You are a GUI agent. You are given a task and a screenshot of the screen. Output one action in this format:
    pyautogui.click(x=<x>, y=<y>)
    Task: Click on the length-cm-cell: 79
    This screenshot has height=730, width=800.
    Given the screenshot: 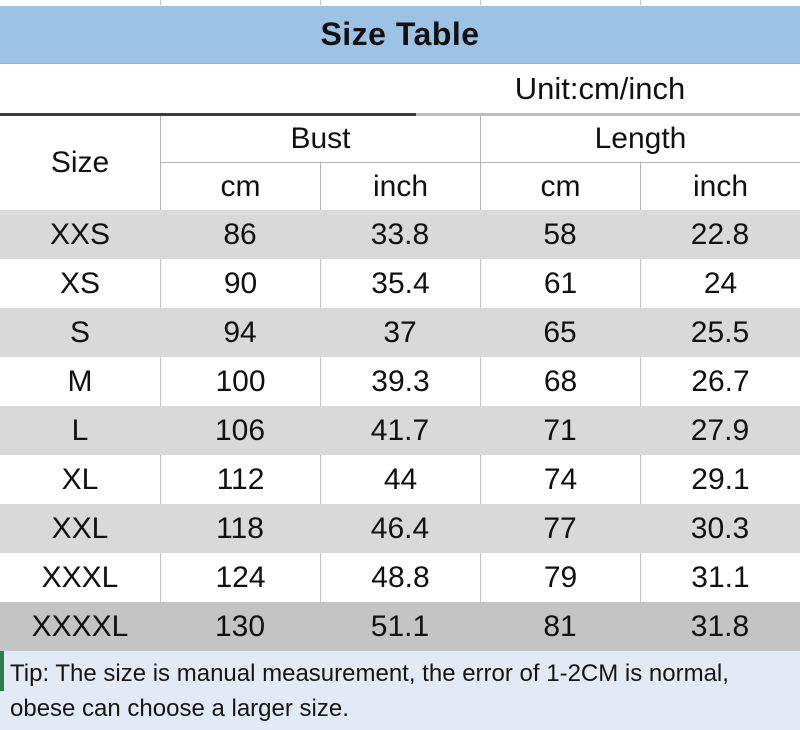 What is the action you would take?
    pyautogui.click(x=560, y=577)
    